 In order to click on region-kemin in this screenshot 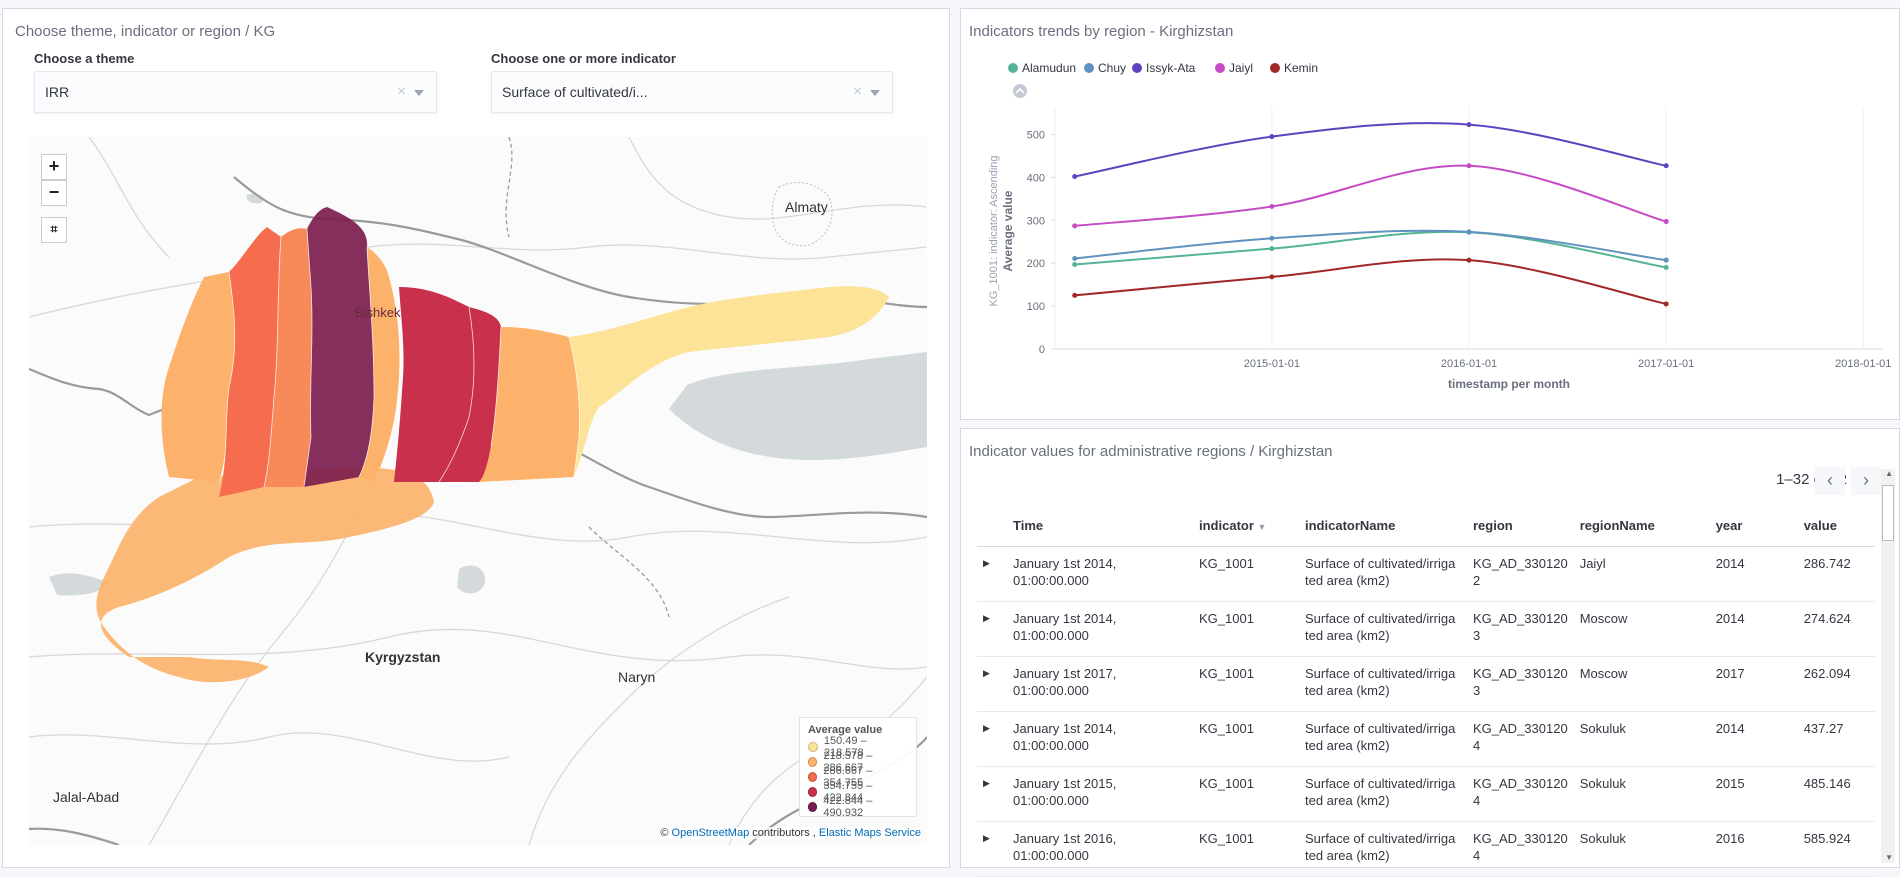, I will do `click(729, 381)`.